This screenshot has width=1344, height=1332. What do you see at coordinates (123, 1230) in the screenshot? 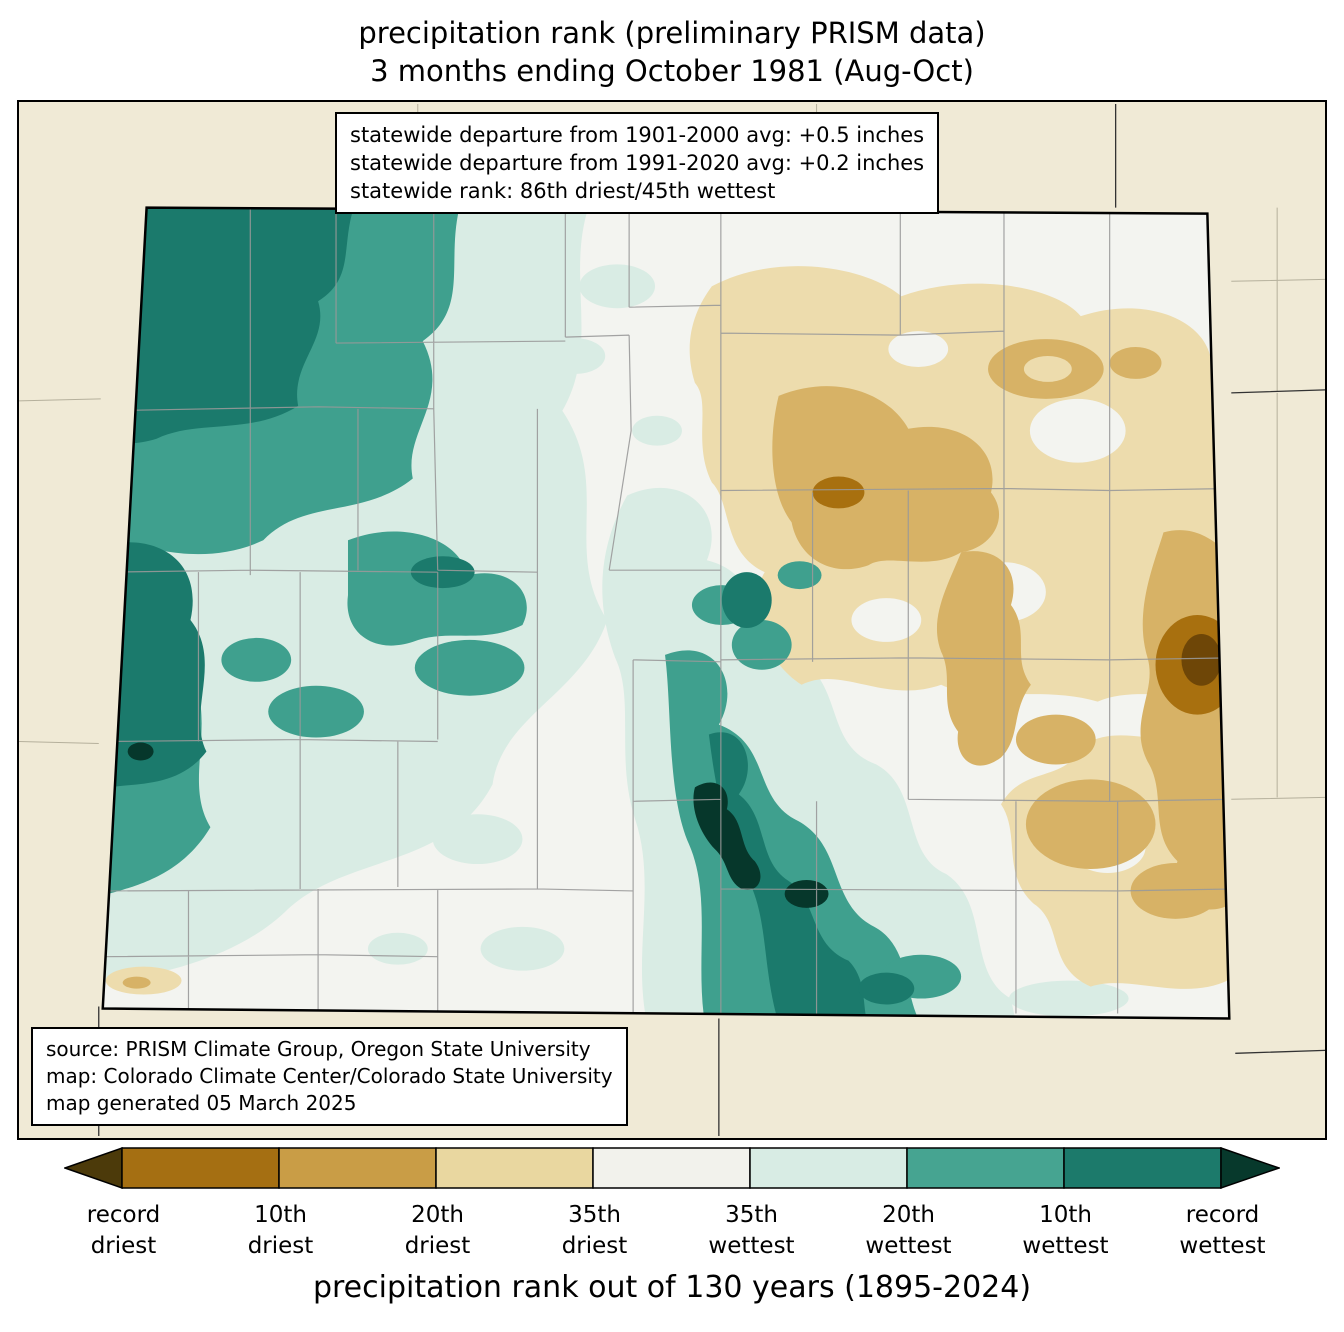
I see `colorbar-label-record-driest: record driest` at bounding box center [123, 1230].